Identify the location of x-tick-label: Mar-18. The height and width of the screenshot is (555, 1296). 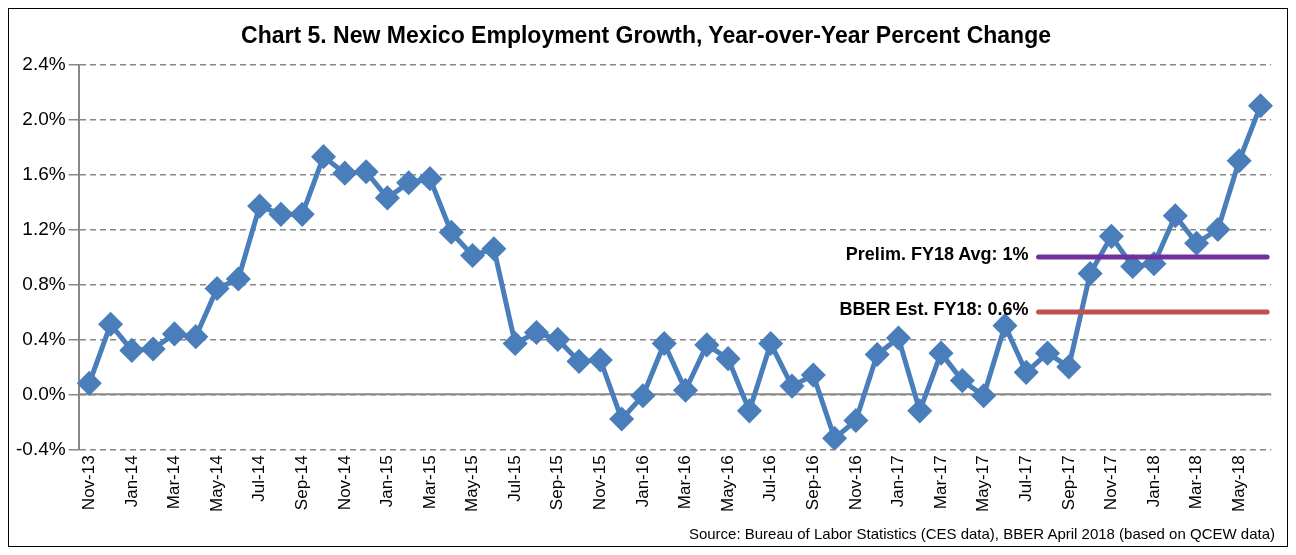
(1196, 482).